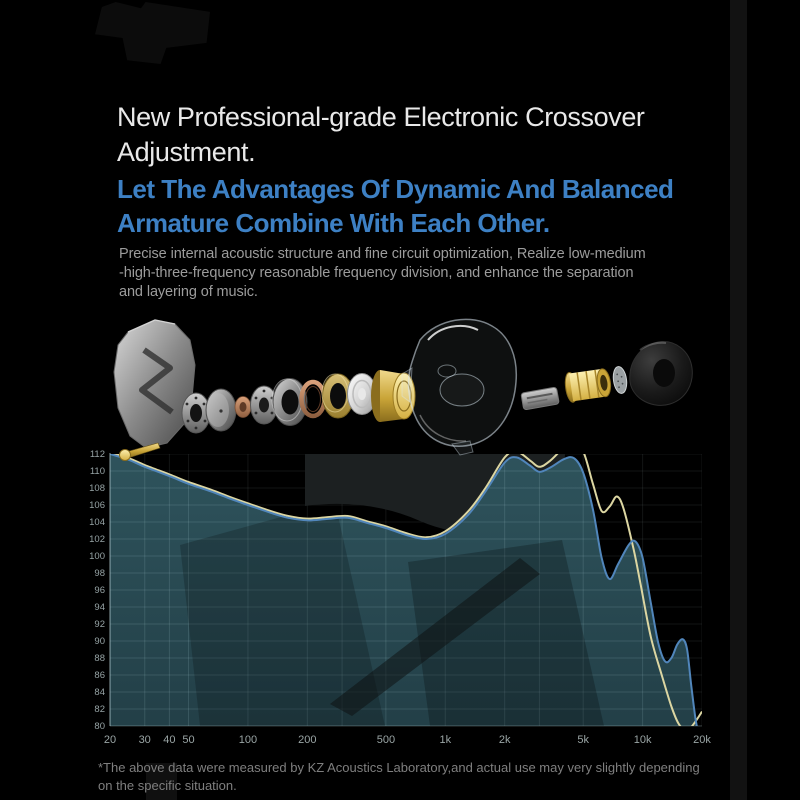 This screenshot has height=800, width=800. What do you see at coordinates (99, 607) in the screenshot?
I see `y-tick-label: 94` at bounding box center [99, 607].